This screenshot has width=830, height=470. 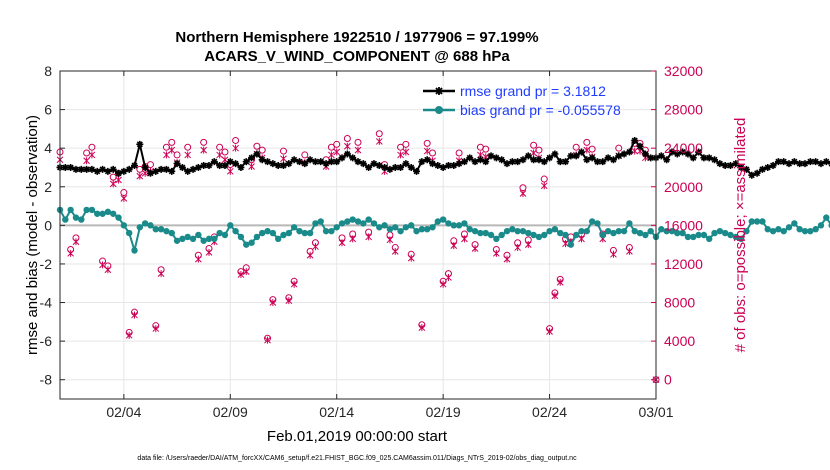 What do you see at coordinates (549, 412) in the screenshot?
I see `x-tick-label: 02/24` at bounding box center [549, 412].